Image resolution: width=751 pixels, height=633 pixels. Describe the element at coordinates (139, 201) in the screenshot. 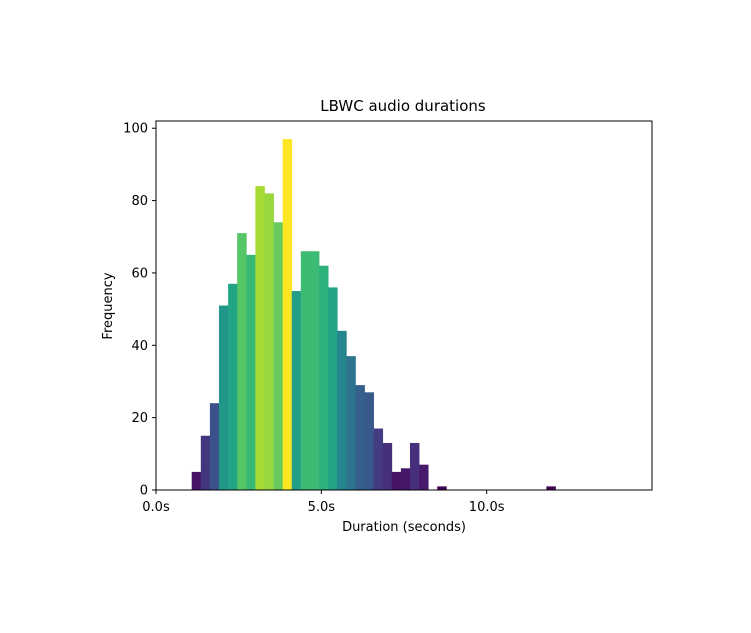

I see `y-tick-label: 80` at that location.